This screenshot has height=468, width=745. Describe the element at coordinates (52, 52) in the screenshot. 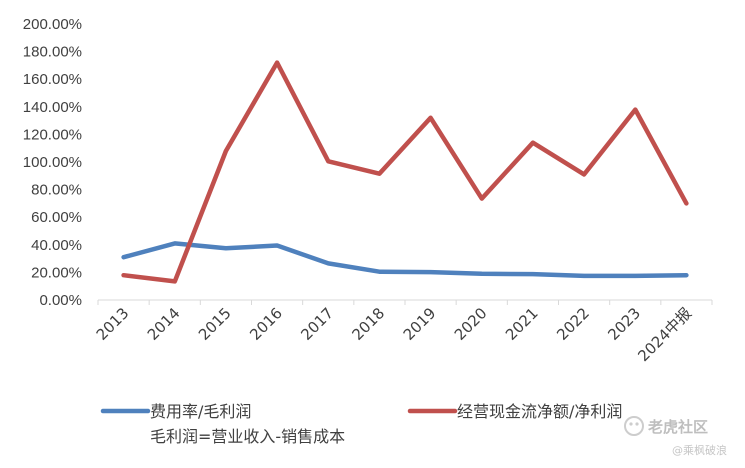

I see `y-tick-label: 180.00%` at that location.